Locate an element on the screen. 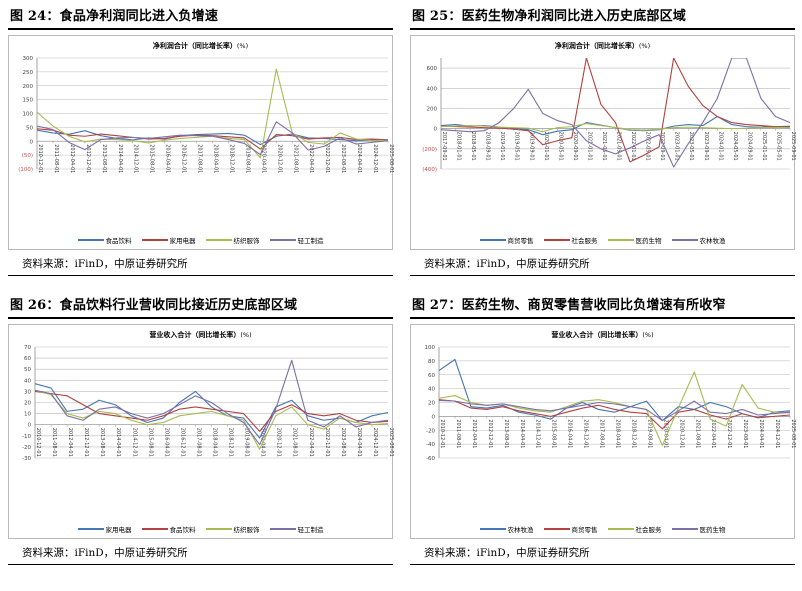 The height and width of the screenshot is (591, 802). x-axis-tick-label: 2018-05-01 is located at coordinates (473, 146).